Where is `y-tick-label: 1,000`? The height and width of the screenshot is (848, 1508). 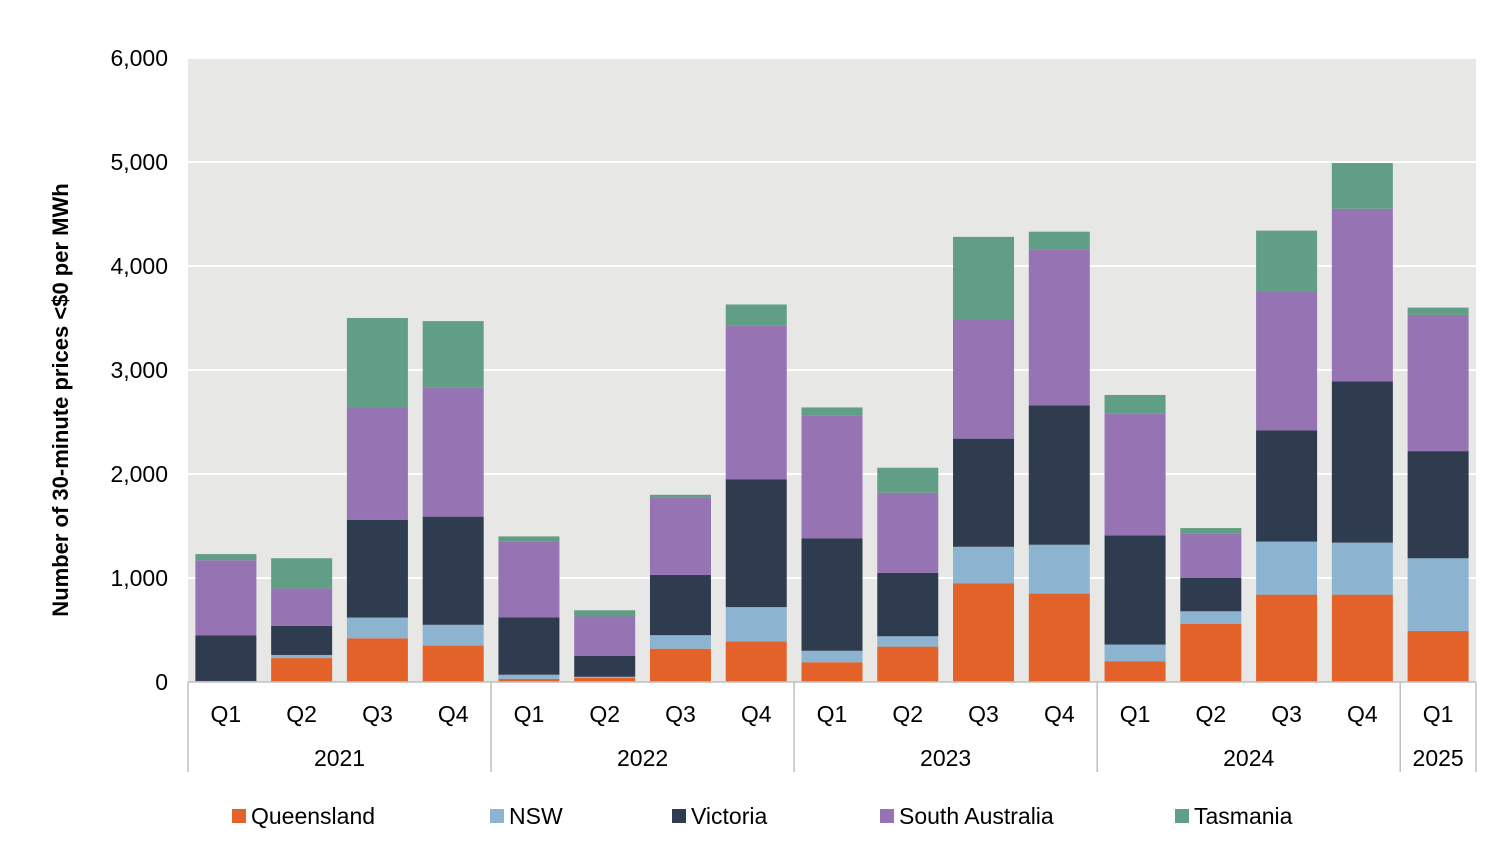 y-tick-label: 1,000 is located at coordinates (139, 578).